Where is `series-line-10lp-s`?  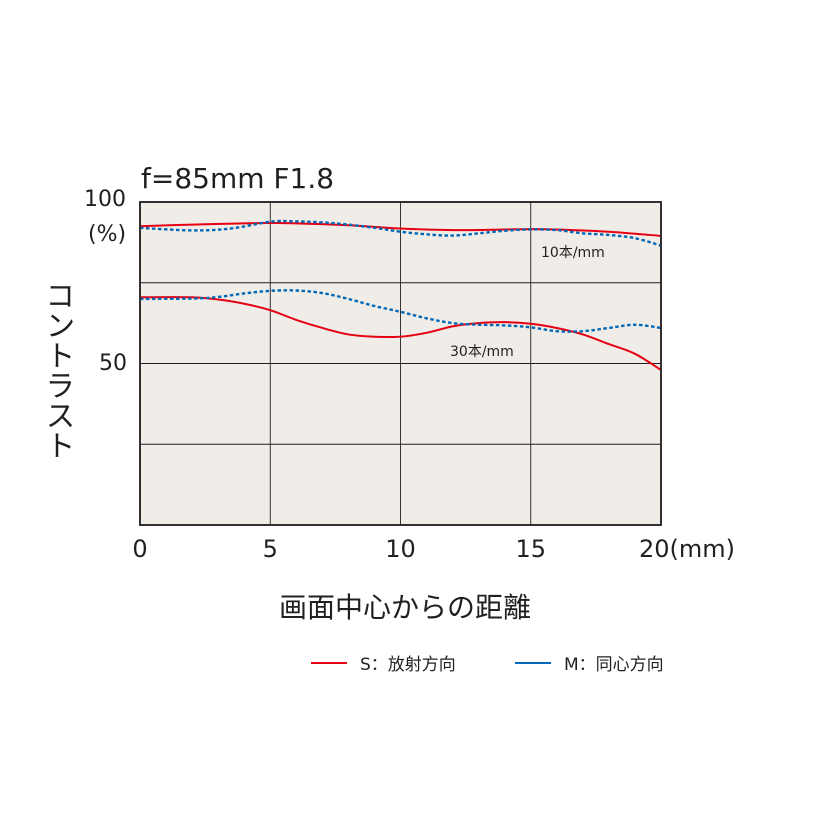
series-line-10lp-s is located at coordinates (400, 229).